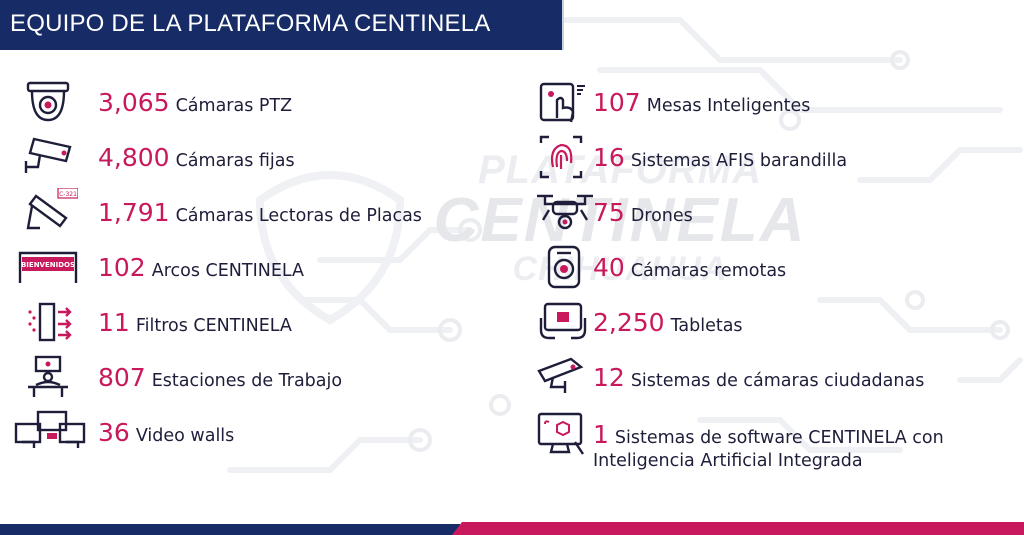 The height and width of the screenshot is (535, 1024). Describe the element at coordinates (565, 157) in the screenshot. I see `fingerprint-icon` at that location.